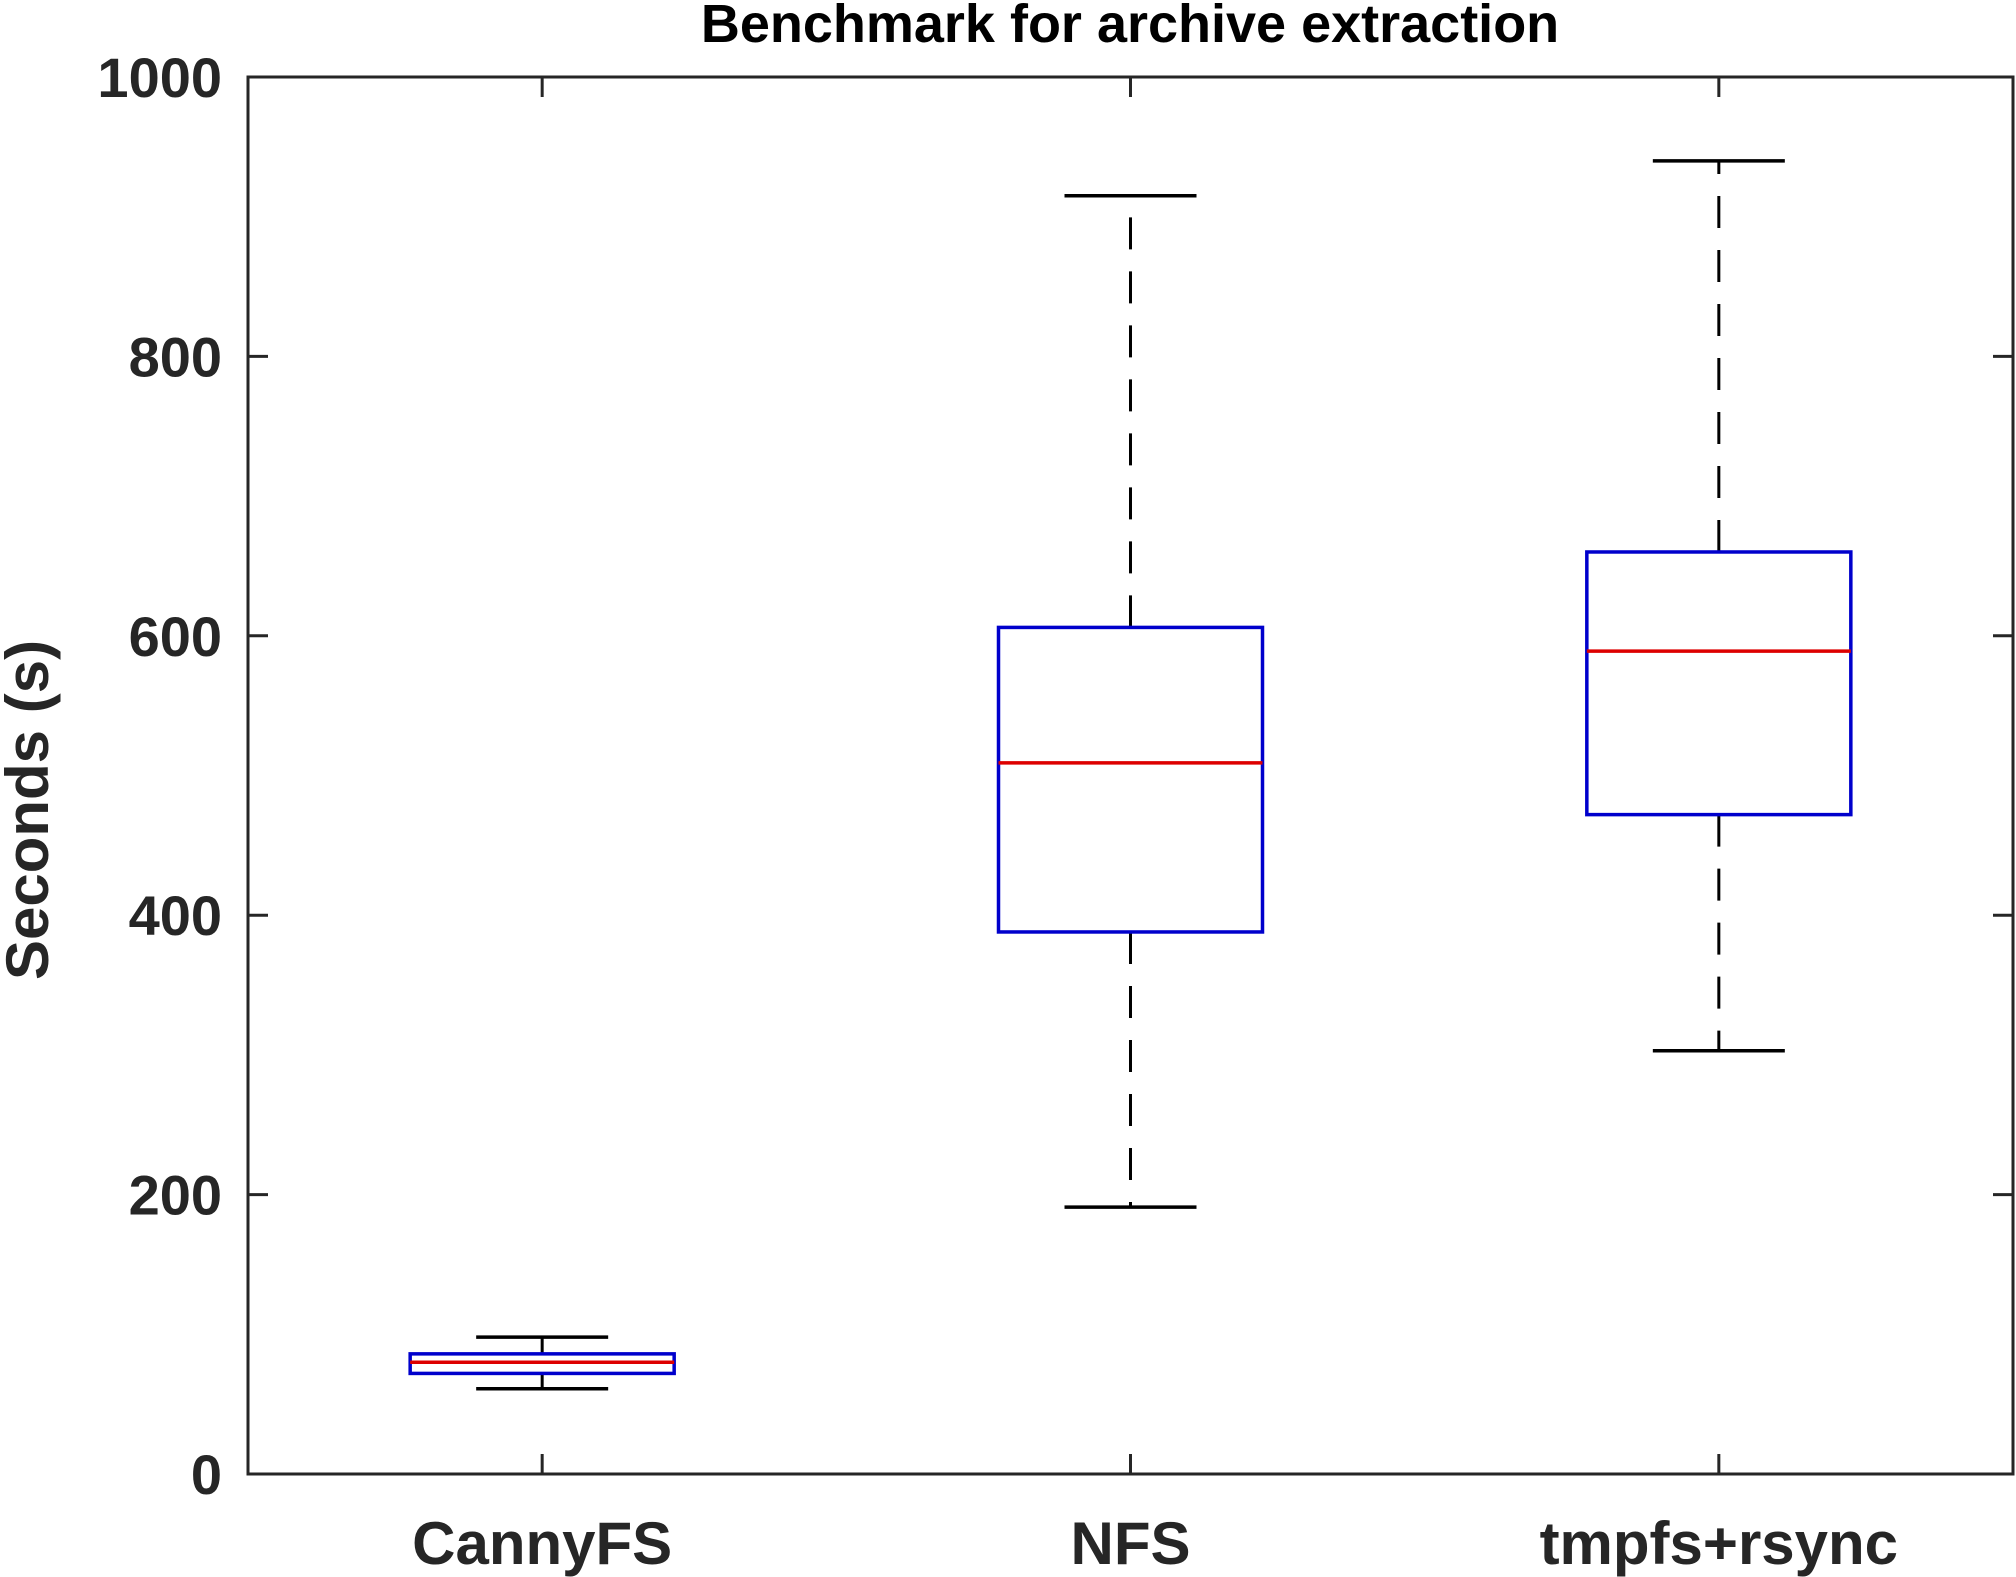  What do you see at coordinates (175, 356) in the screenshot?
I see `y-tick-label: 800` at bounding box center [175, 356].